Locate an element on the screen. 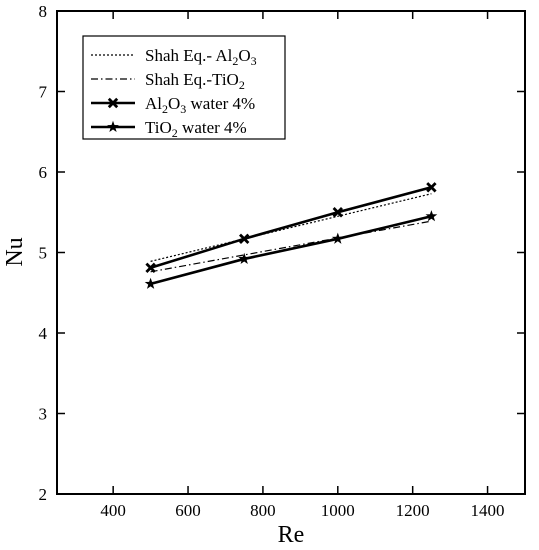  legend-label-1: Shah Eq.- Al2O3 is located at coordinates (201, 57).